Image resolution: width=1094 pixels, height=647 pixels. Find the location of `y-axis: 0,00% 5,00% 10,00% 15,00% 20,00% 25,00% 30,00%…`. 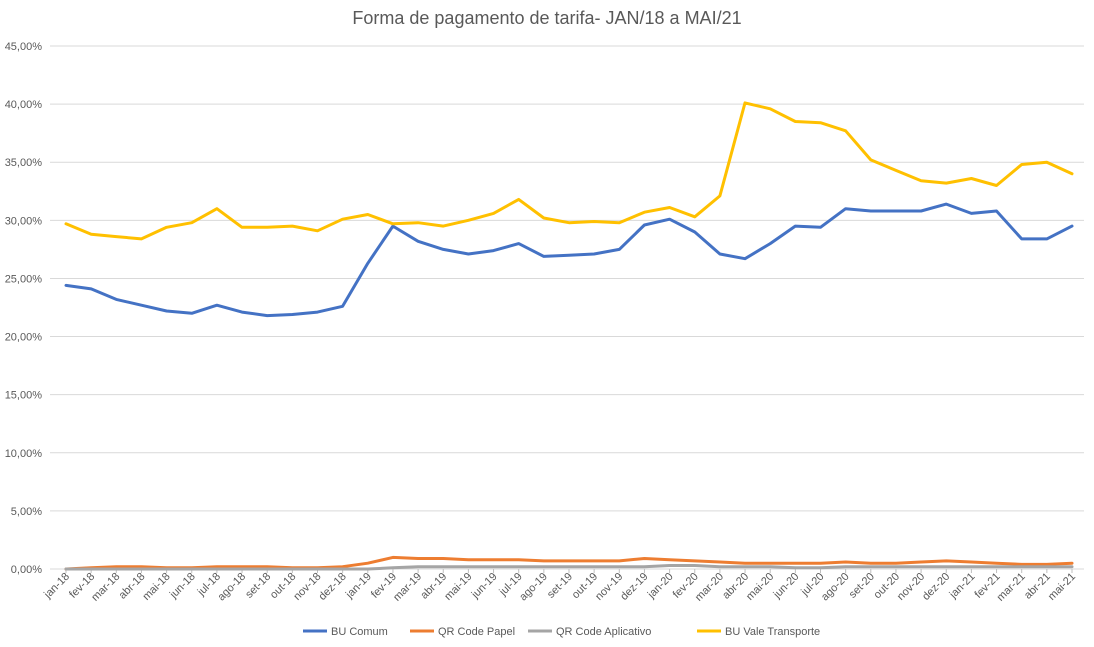

y-axis: 0,00% 5,00% 10,00% 15,00% 20,00% 25,00% 30,00%… is located at coordinates (24, 308).